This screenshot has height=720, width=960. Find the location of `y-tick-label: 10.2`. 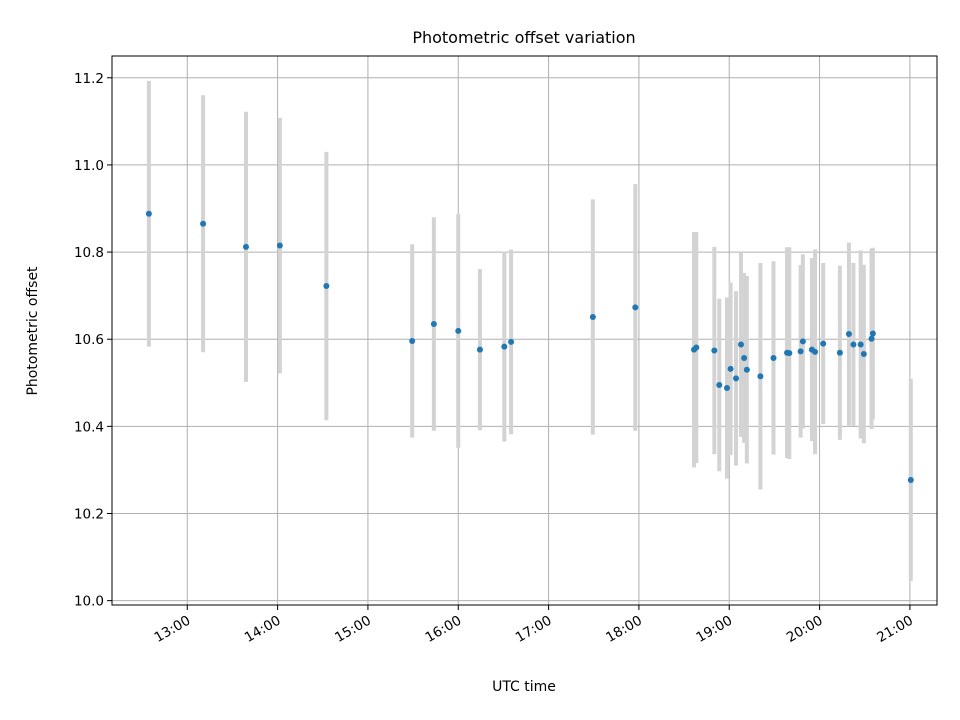

y-tick-label: 10.2 is located at coordinates (89, 515).